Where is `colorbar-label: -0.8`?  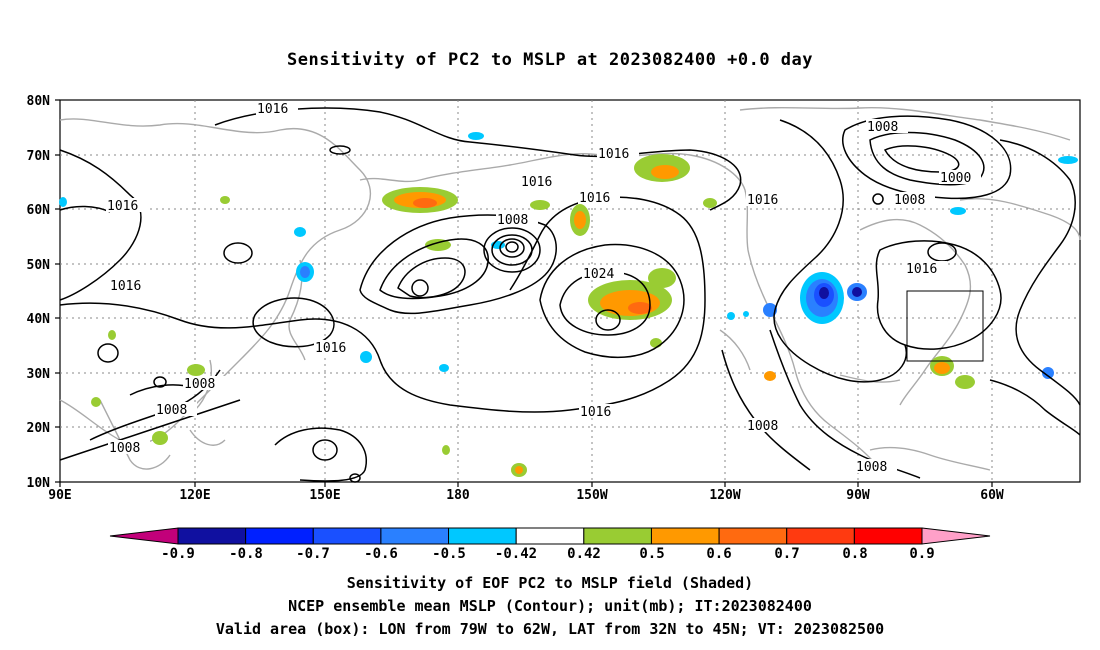
colorbar-label: -0.8 is located at coordinates (246, 554).